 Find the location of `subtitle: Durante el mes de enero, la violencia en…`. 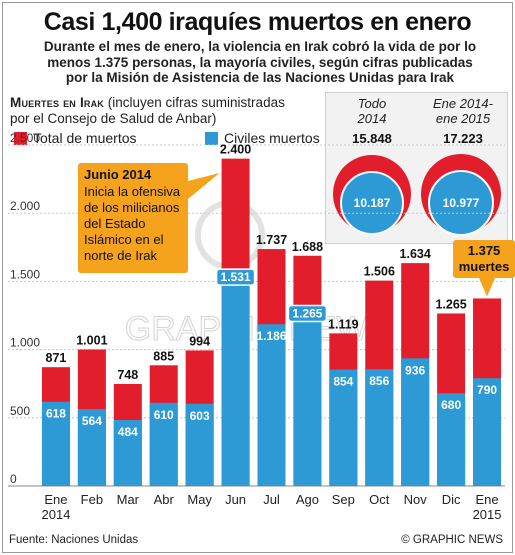

subtitle: Durante el mes de enero, la violencia en… is located at coordinates (260, 62).